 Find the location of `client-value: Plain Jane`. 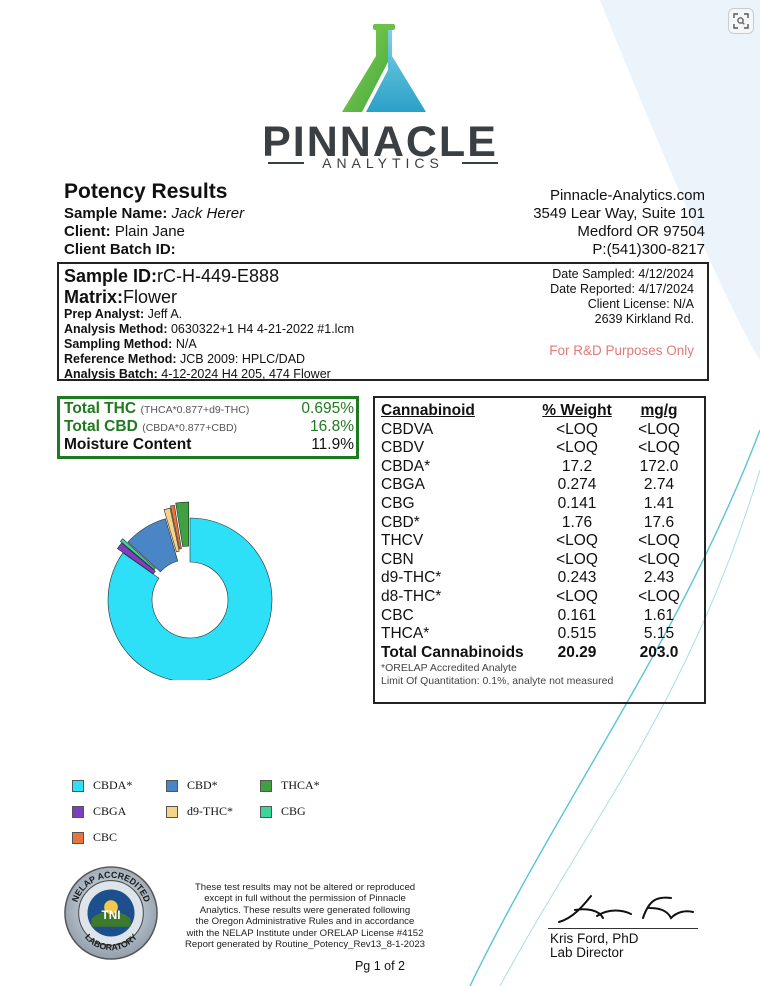

client-value: Plain Jane is located at coordinates (149, 231).